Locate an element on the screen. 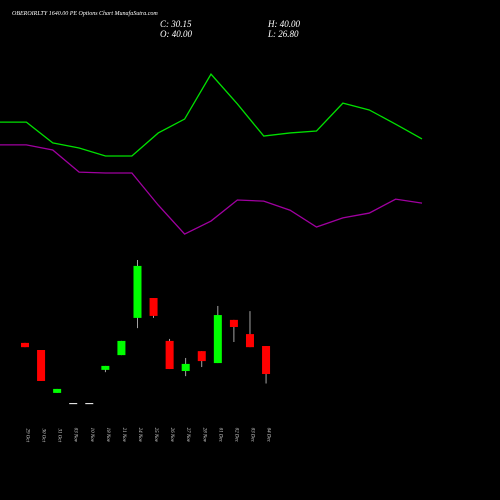  x-tick-label: 28 Nov is located at coordinates (203, 435).